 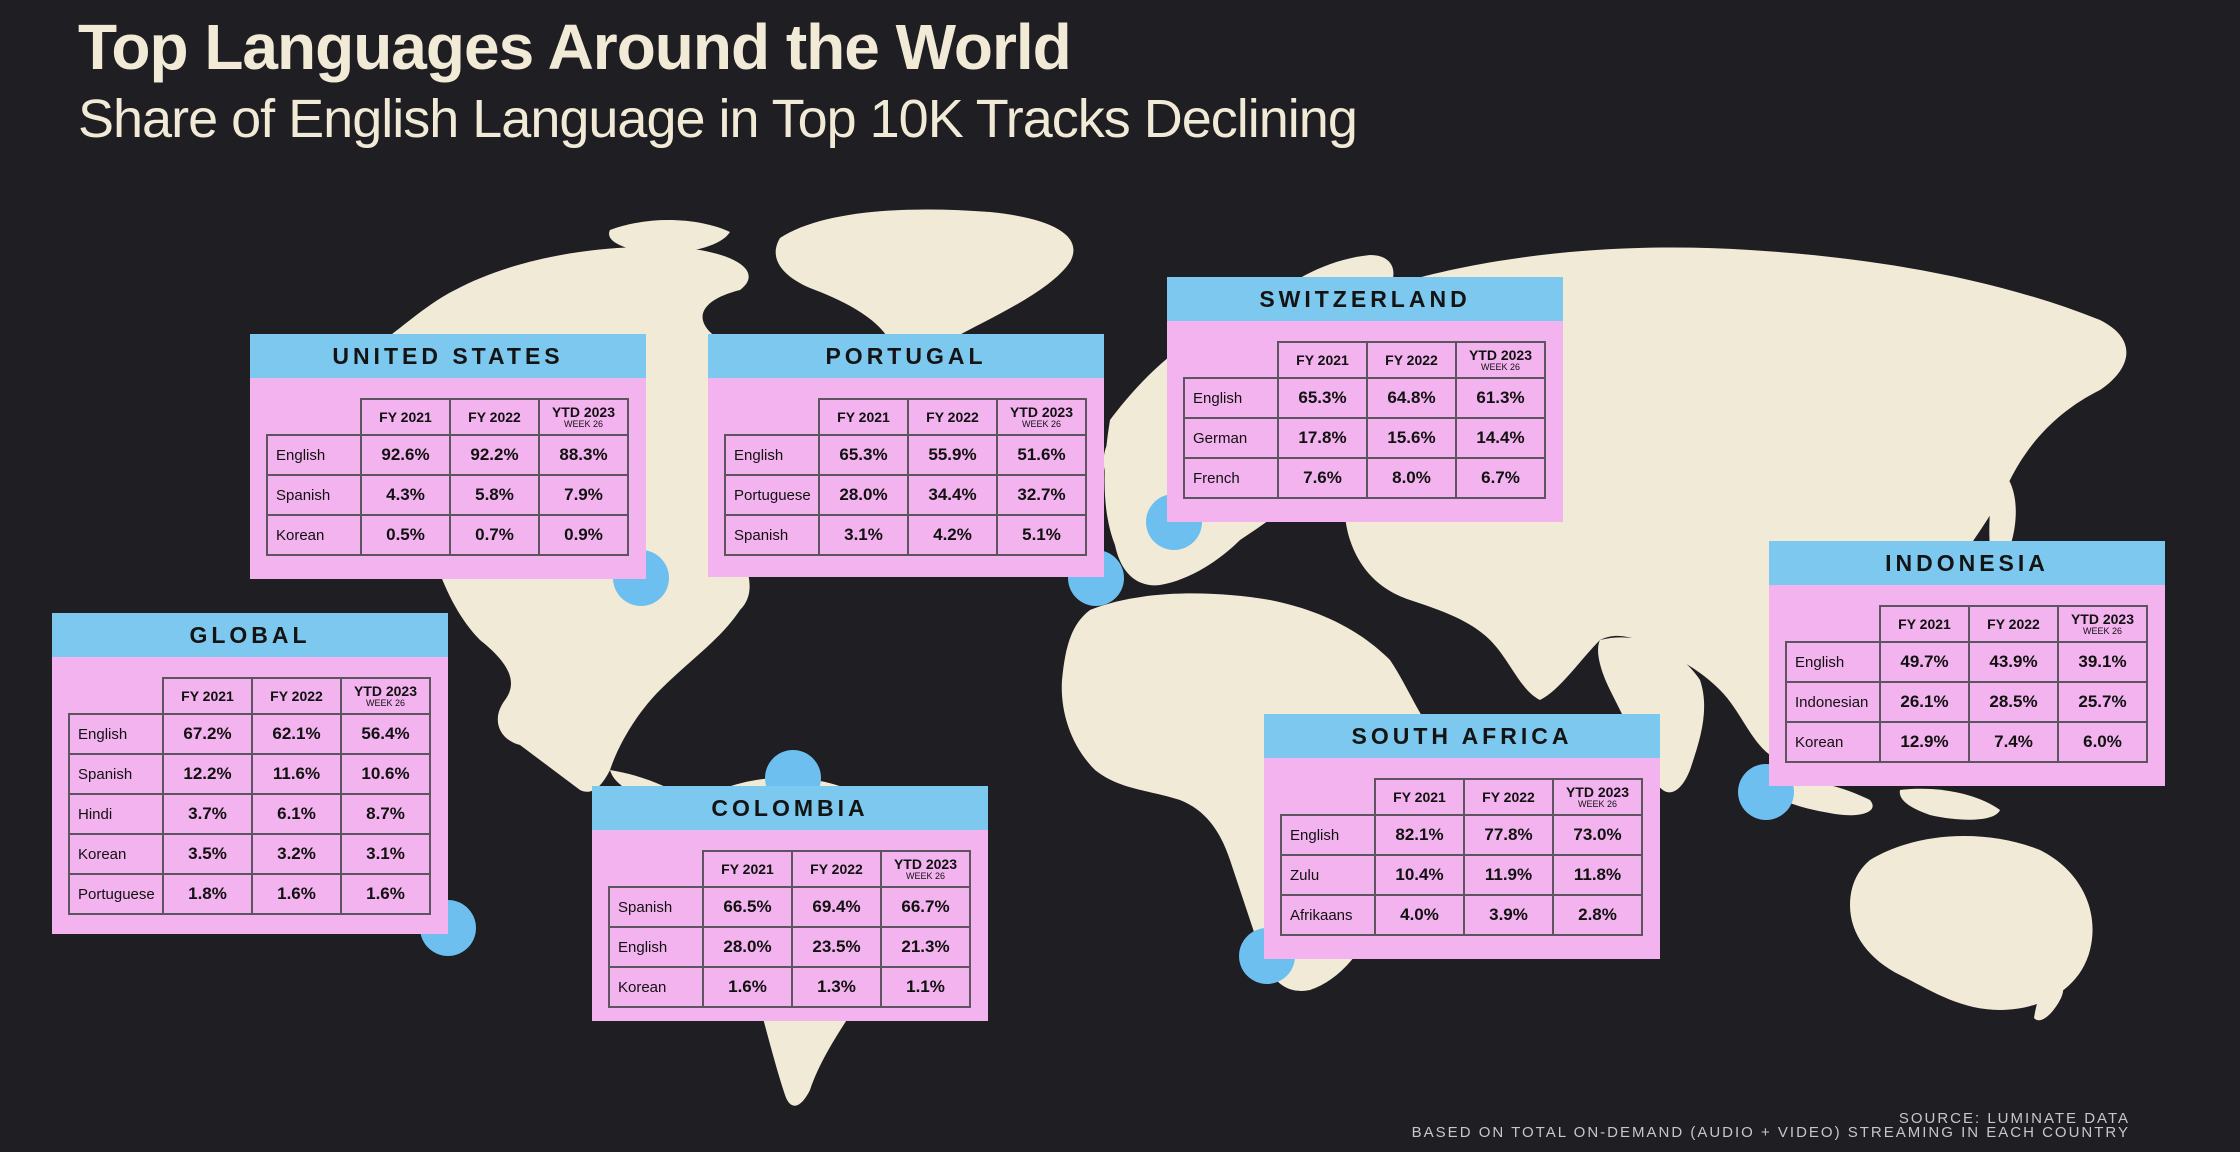 What do you see at coordinates (116, 894) in the screenshot?
I see `language-name: Portuguese` at bounding box center [116, 894].